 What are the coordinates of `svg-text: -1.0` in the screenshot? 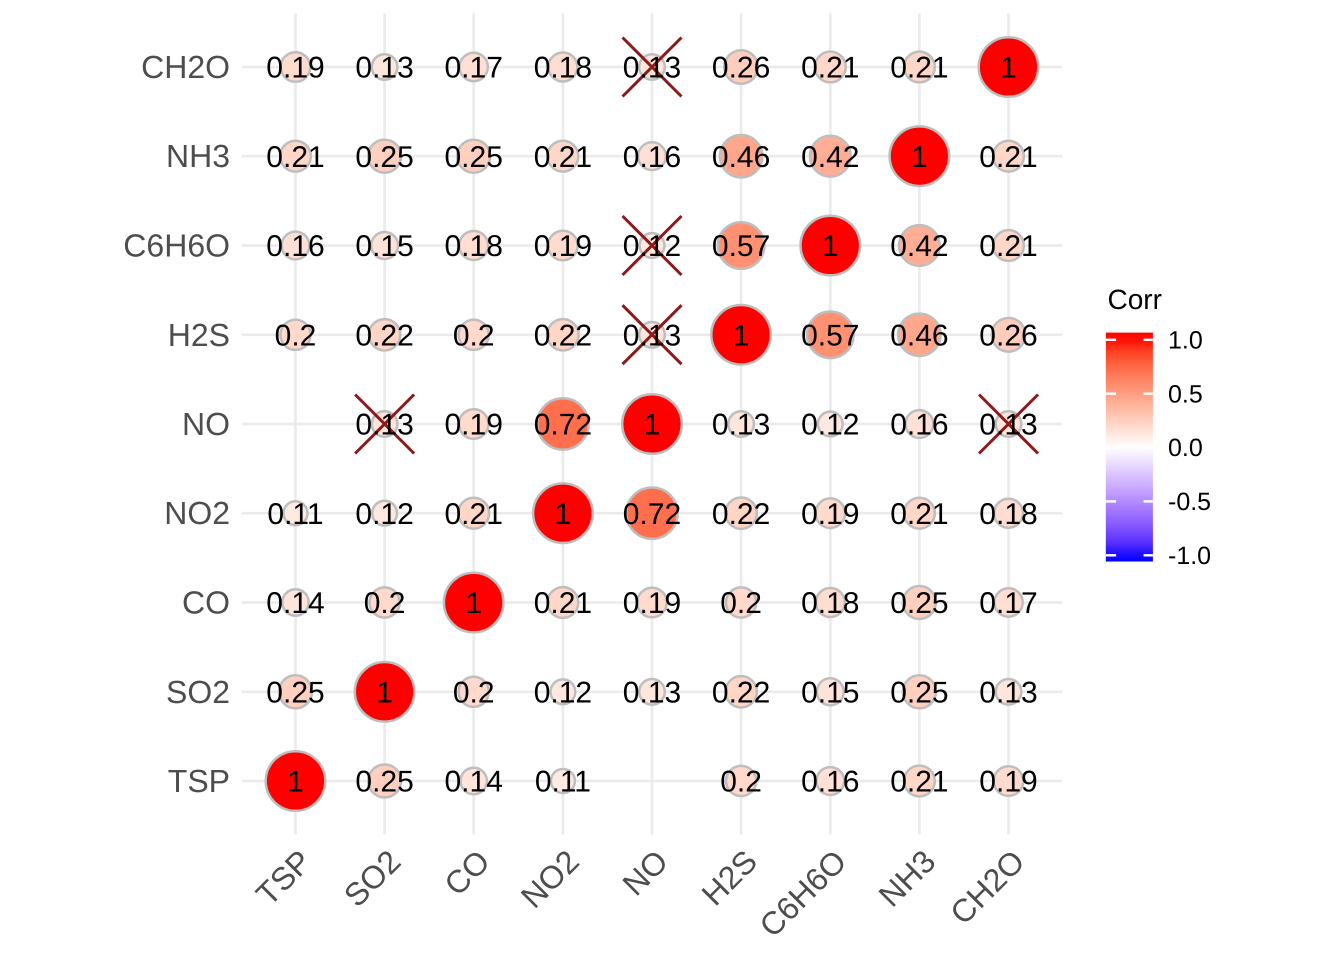 It's located at (1189, 556).